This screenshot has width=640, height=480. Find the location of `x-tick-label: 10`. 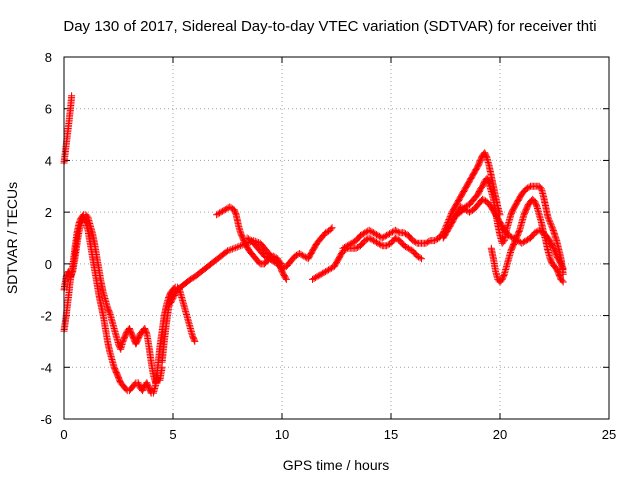

x-tick-label: 10 is located at coordinates (282, 434).